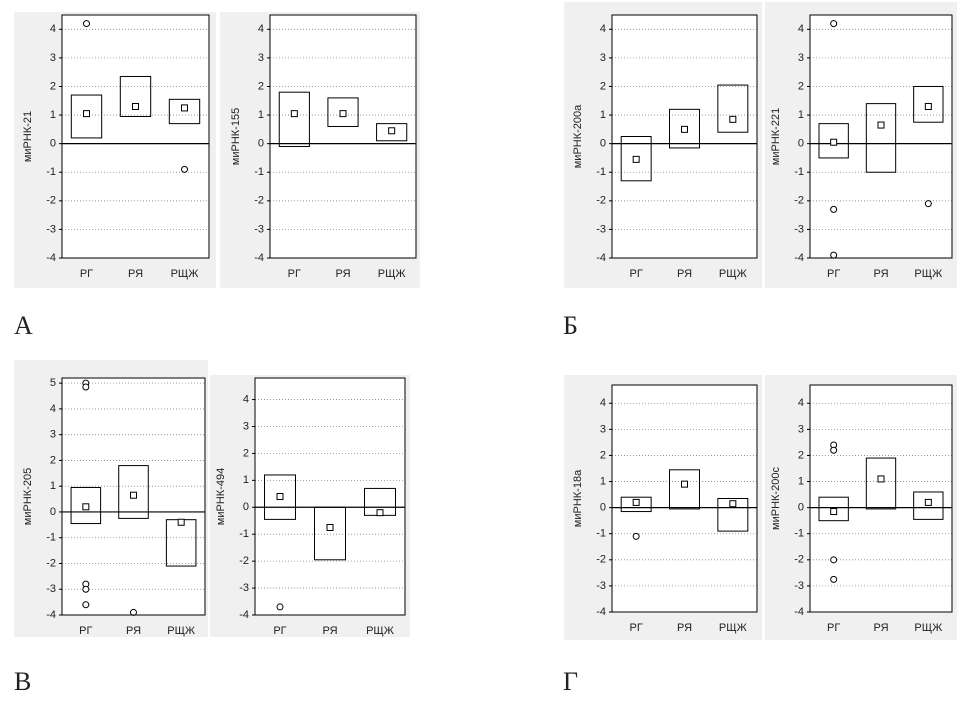 This screenshot has width=963, height=707. I want to click on panel-letter: Г, so click(570, 681).